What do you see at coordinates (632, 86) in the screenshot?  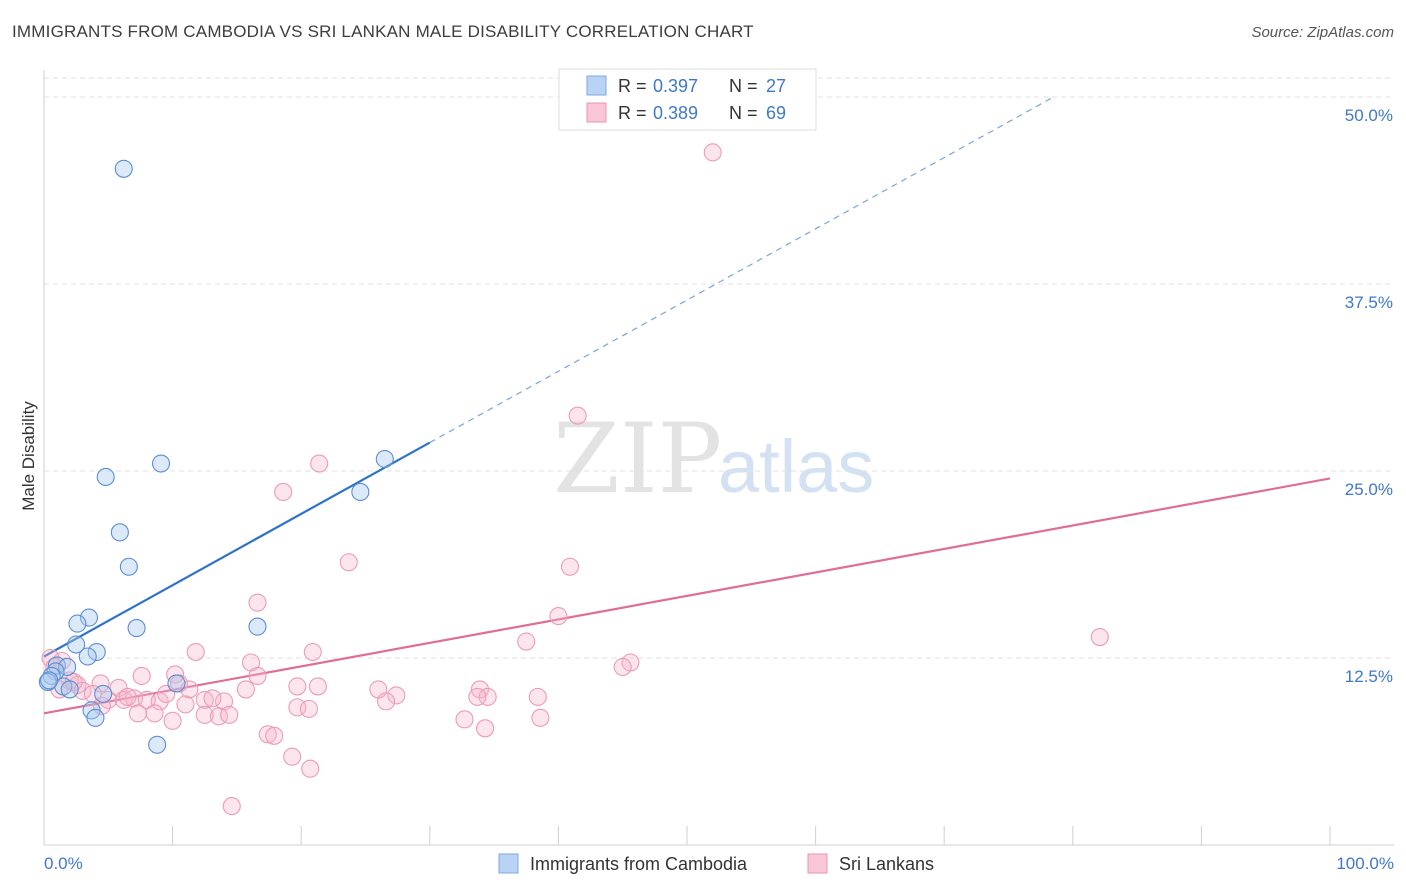 I see `legend-r-label-cambodia: R =` at bounding box center [632, 86].